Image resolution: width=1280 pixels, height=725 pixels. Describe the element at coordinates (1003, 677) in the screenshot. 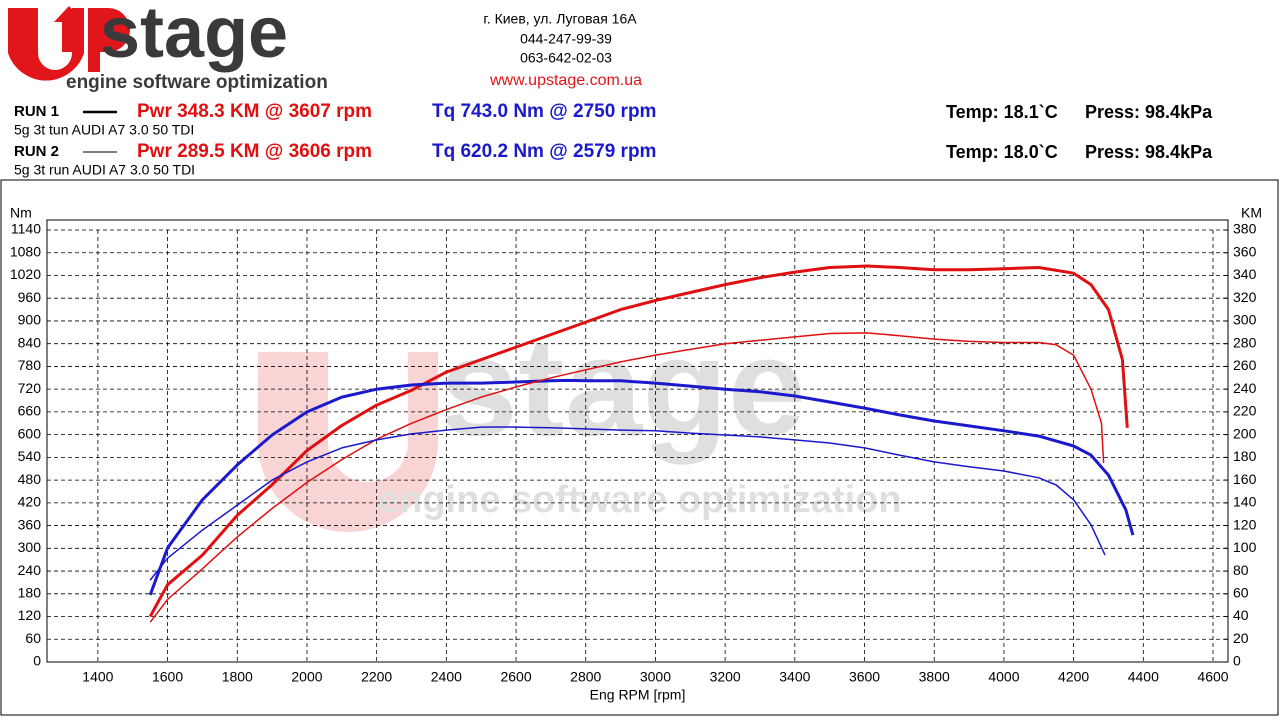

I see `x-tick-label: 4000` at that location.